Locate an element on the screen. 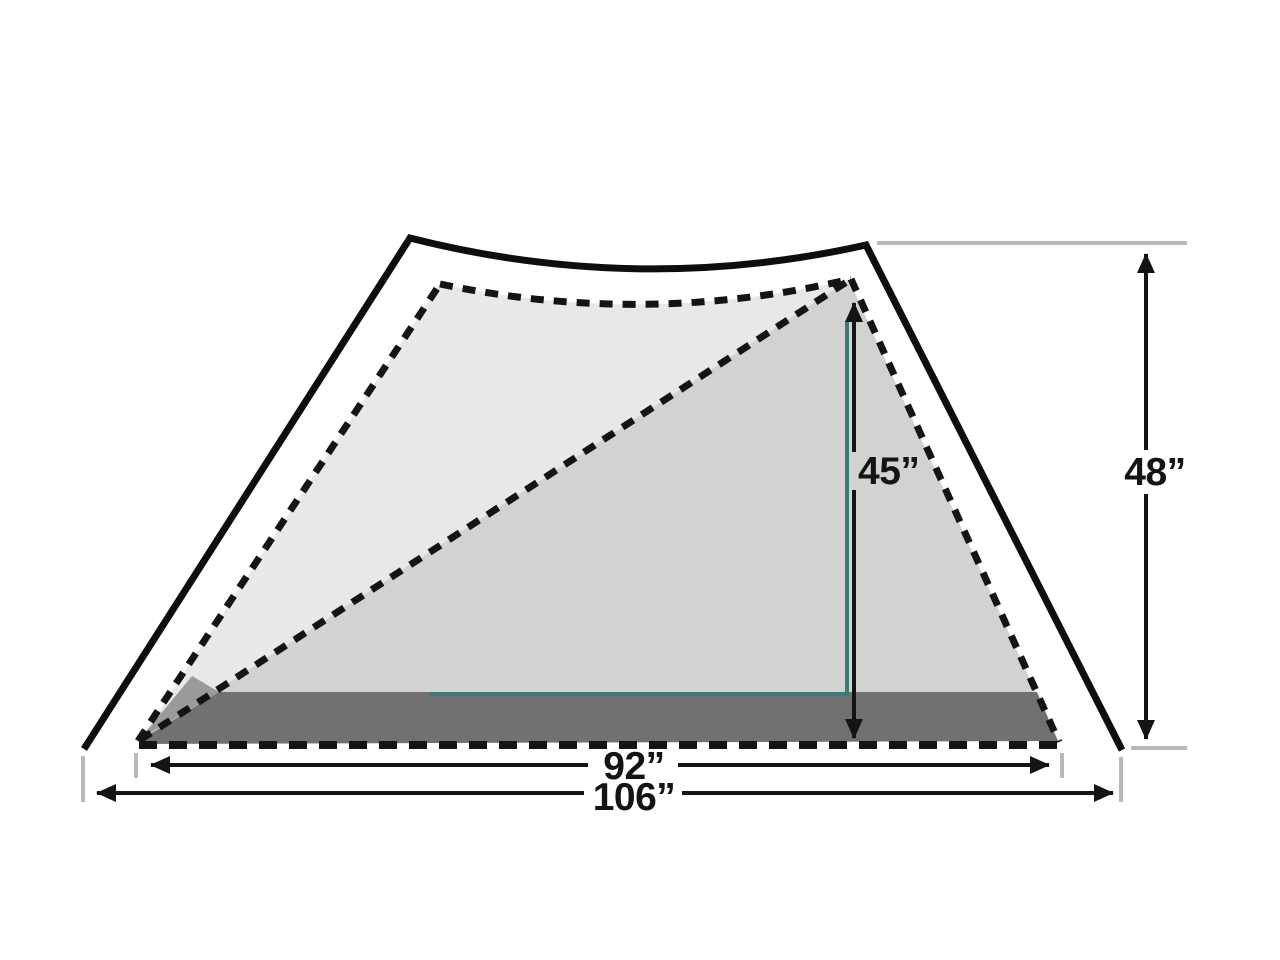 This screenshot has height=960, width=1280. outer-width-label: 106” is located at coordinates (634, 797).